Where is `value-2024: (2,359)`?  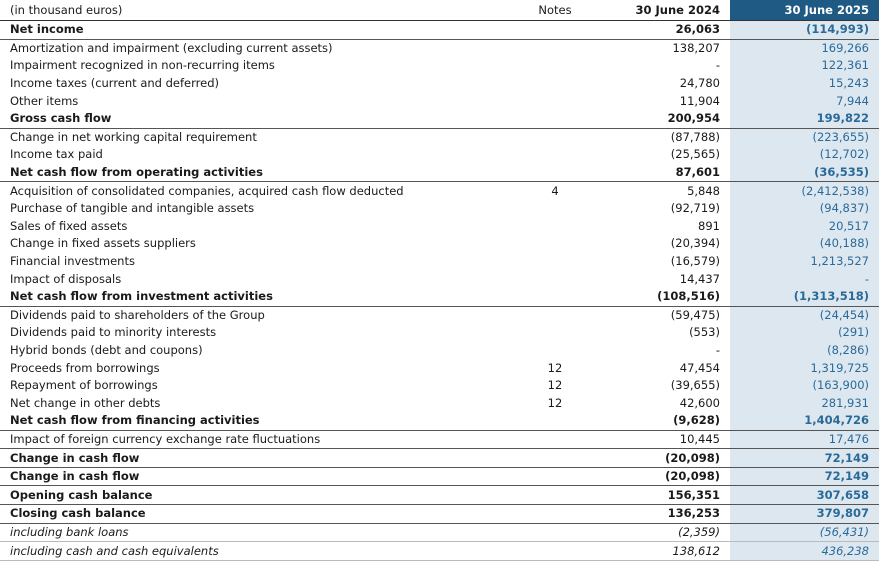
value-2024: (2,359) is located at coordinates (670, 533).